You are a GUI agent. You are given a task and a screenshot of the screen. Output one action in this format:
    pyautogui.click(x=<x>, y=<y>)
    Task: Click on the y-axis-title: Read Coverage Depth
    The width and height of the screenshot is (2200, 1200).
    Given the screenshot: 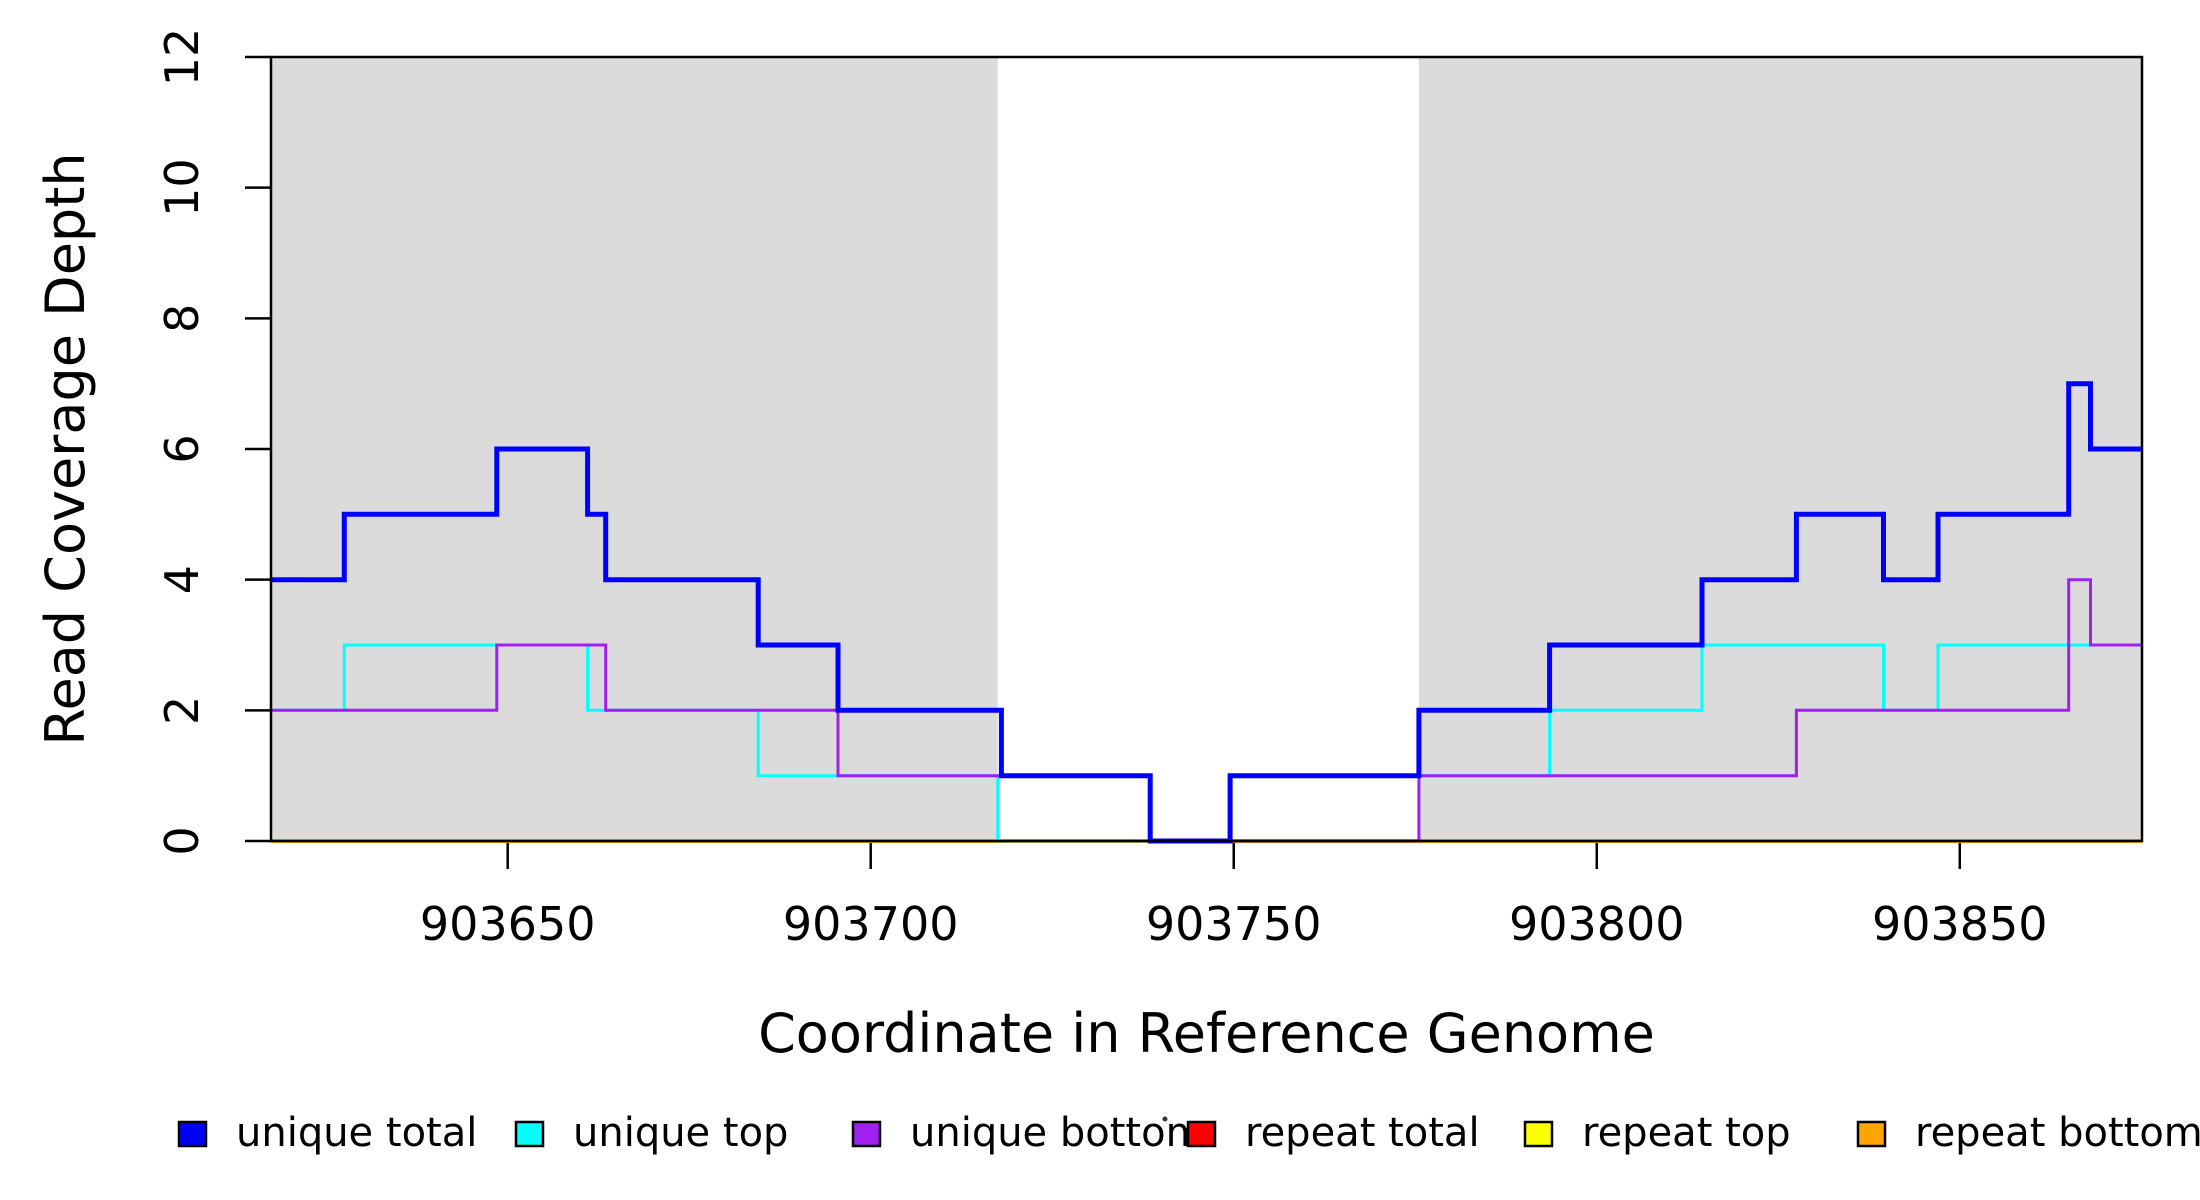 What is the action you would take?
    pyautogui.click(x=65, y=448)
    